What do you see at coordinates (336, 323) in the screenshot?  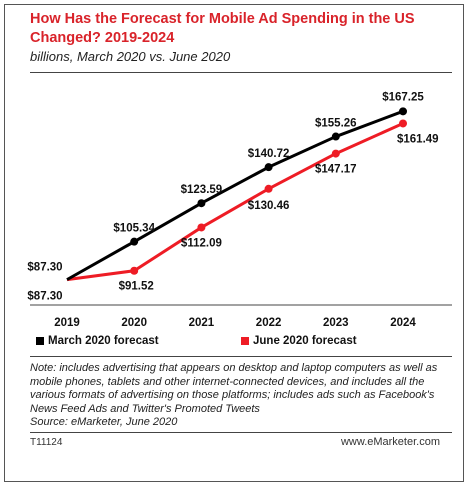 I see `x-tick-label-2023: 2023` at bounding box center [336, 323].